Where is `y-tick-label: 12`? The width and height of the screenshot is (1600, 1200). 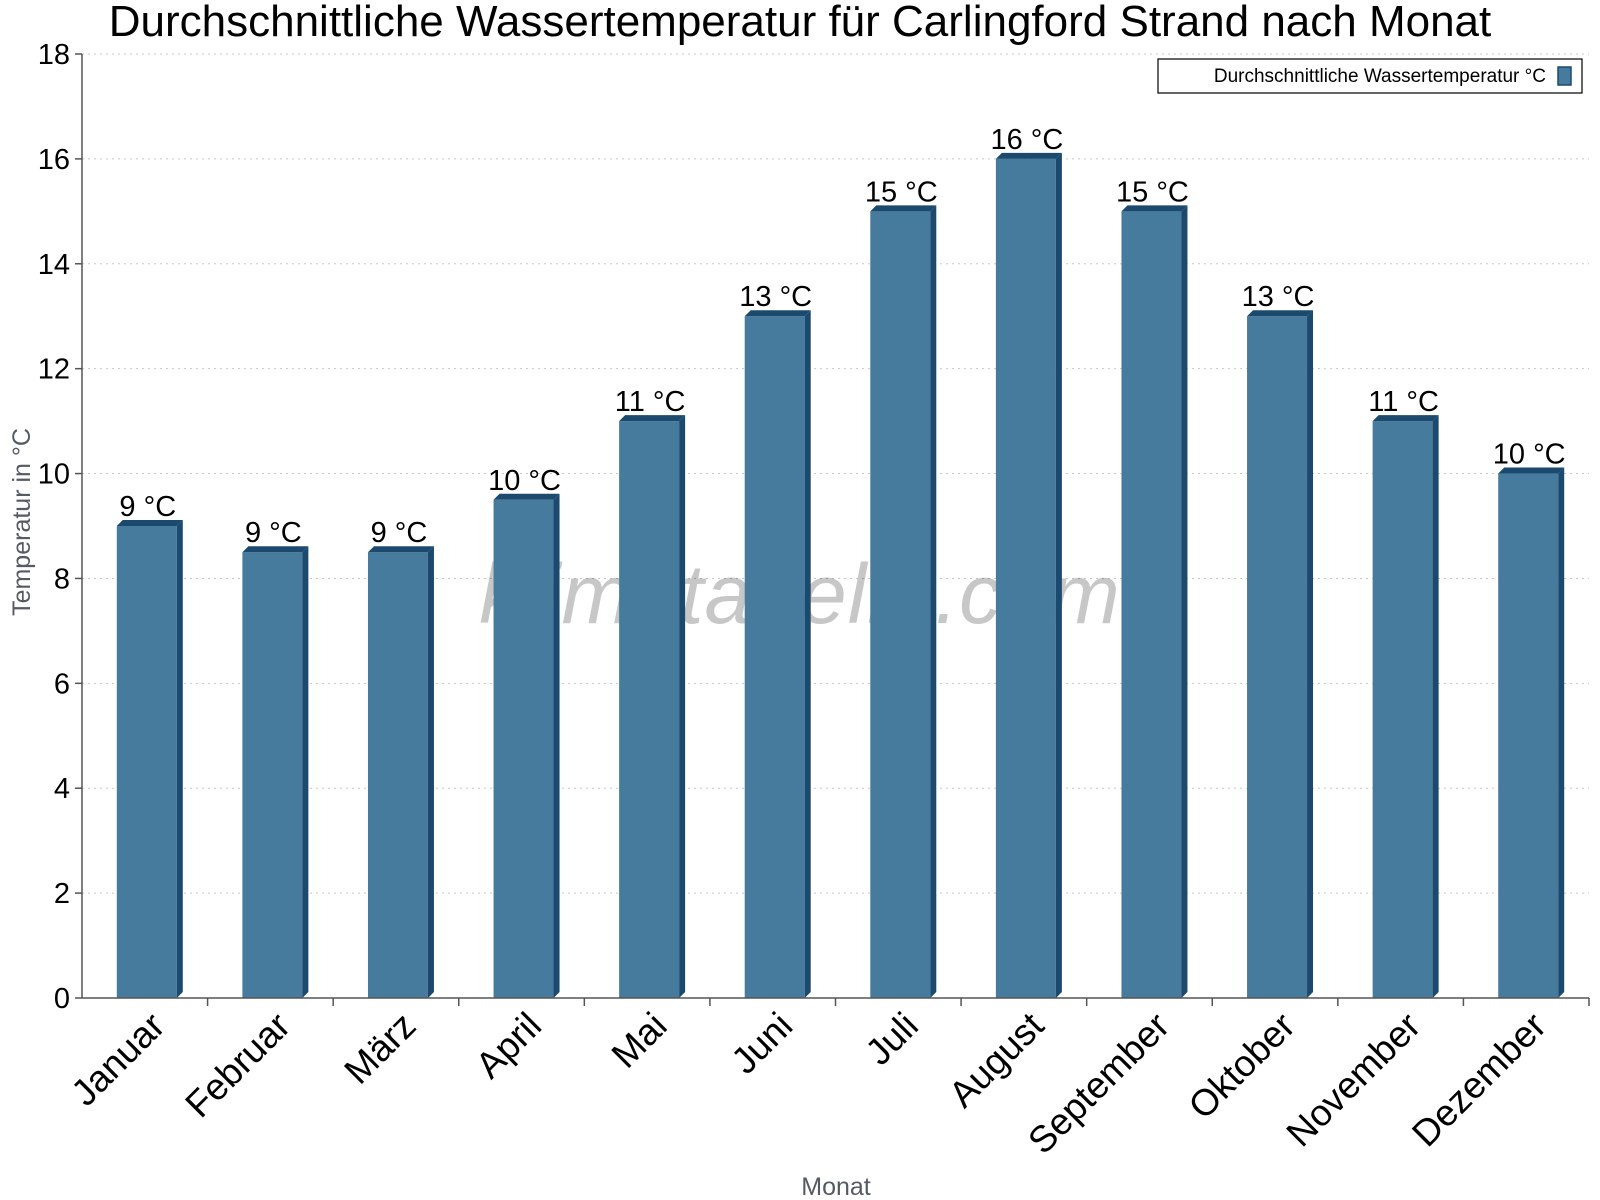
y-tick-label: 12 is located at coordinates (54, 370).